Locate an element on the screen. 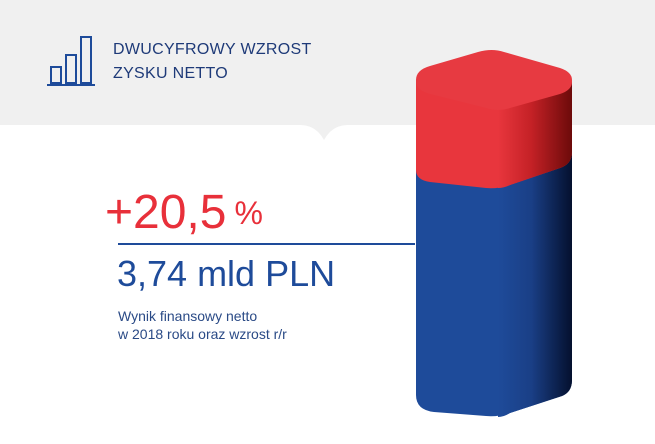  growth-percentage: +20,5% is located at coordinates (184, 213).